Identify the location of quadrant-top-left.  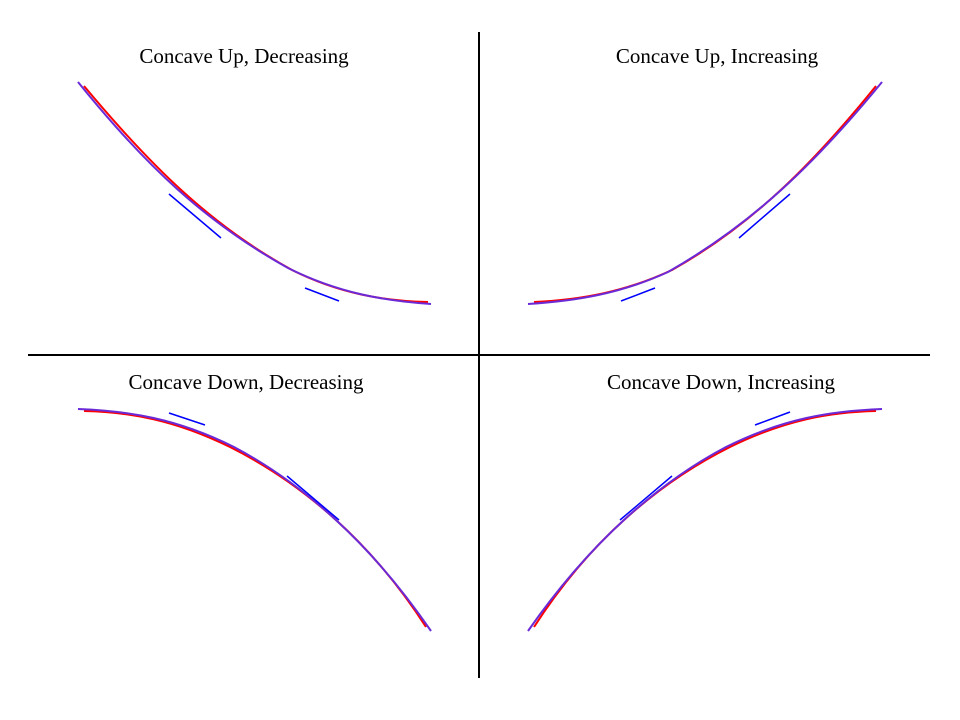
(254, 193).